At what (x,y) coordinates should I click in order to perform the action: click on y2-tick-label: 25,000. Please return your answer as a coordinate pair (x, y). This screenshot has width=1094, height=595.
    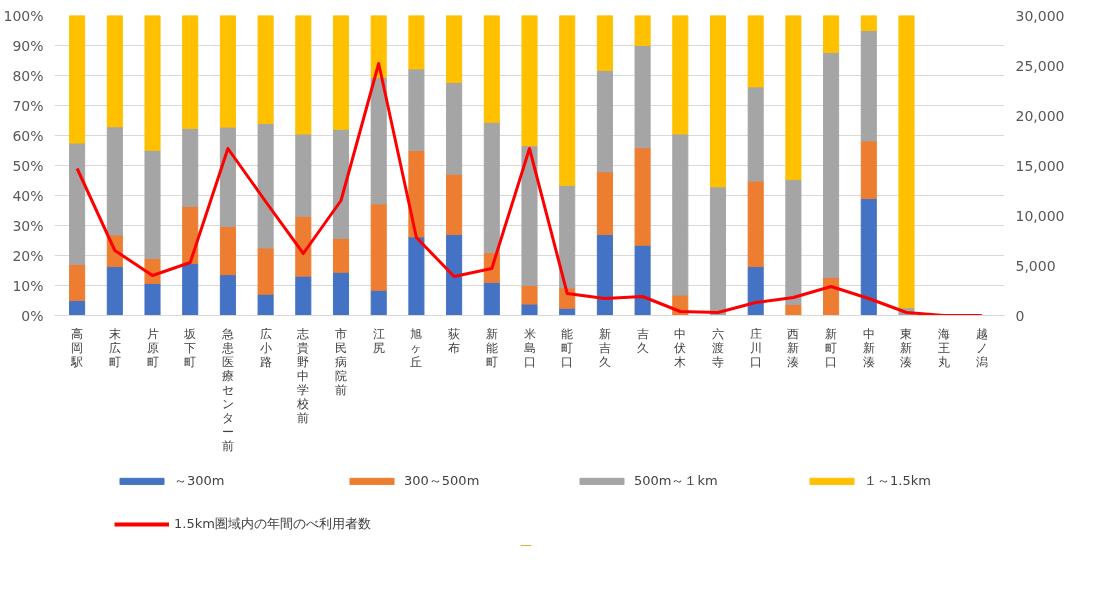
    Looking at the image, I should click on (1040, 65).